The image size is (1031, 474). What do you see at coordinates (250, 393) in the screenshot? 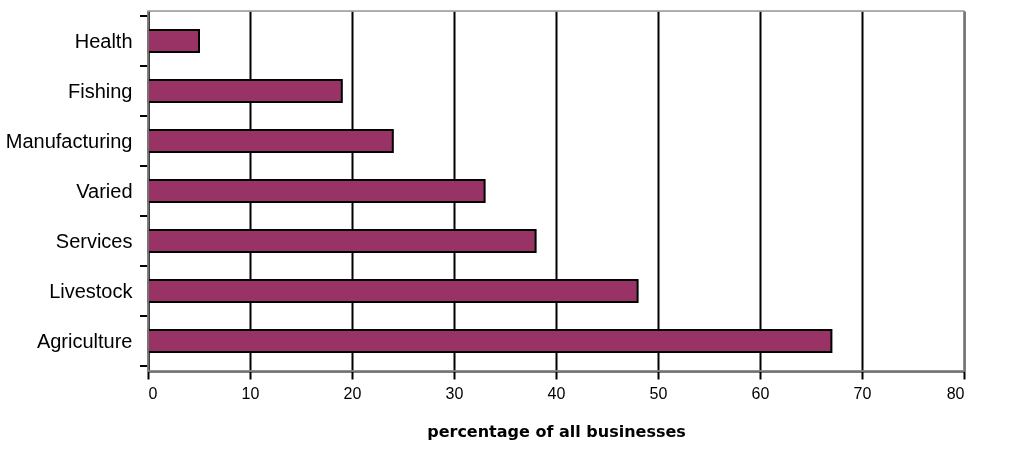
I see `x-tick-label: 10` at bounding box center [250, 393].